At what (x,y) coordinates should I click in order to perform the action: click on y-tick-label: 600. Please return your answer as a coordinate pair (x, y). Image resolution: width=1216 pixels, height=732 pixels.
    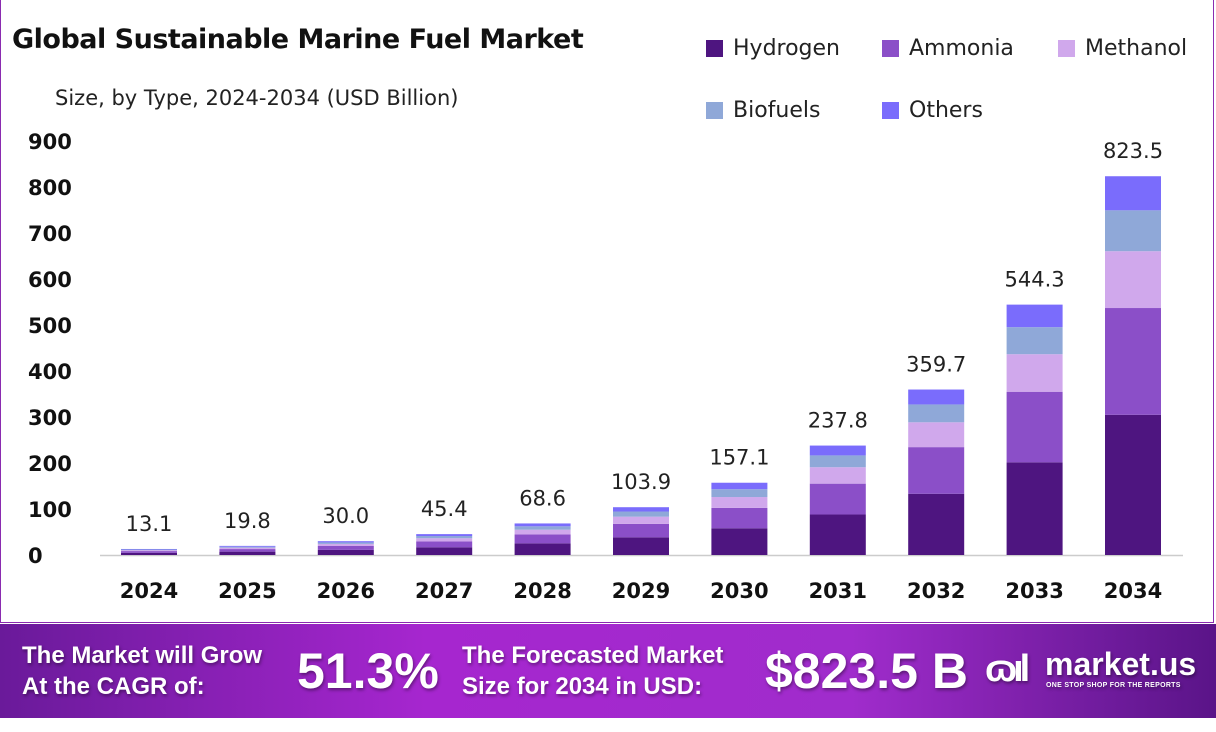
    Looking at the image, I should click on (50, 280).